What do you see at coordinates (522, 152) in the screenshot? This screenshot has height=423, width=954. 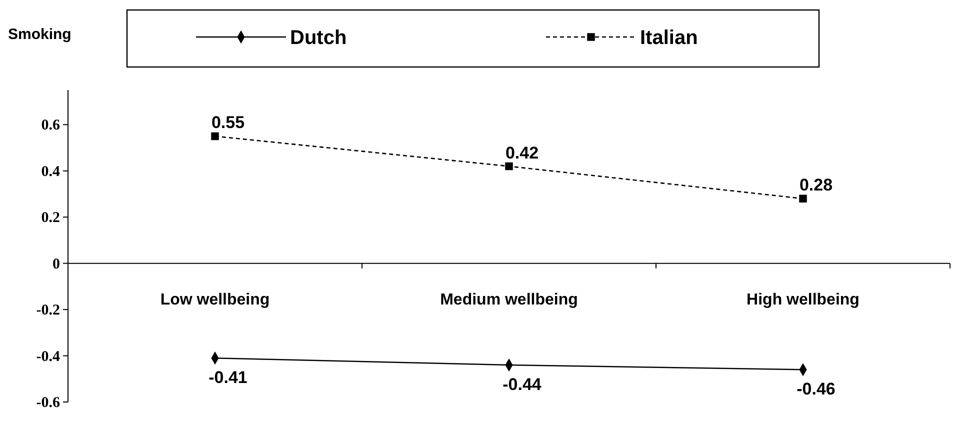 I see `data-label: 0.42` at bounding box center [522, 152].